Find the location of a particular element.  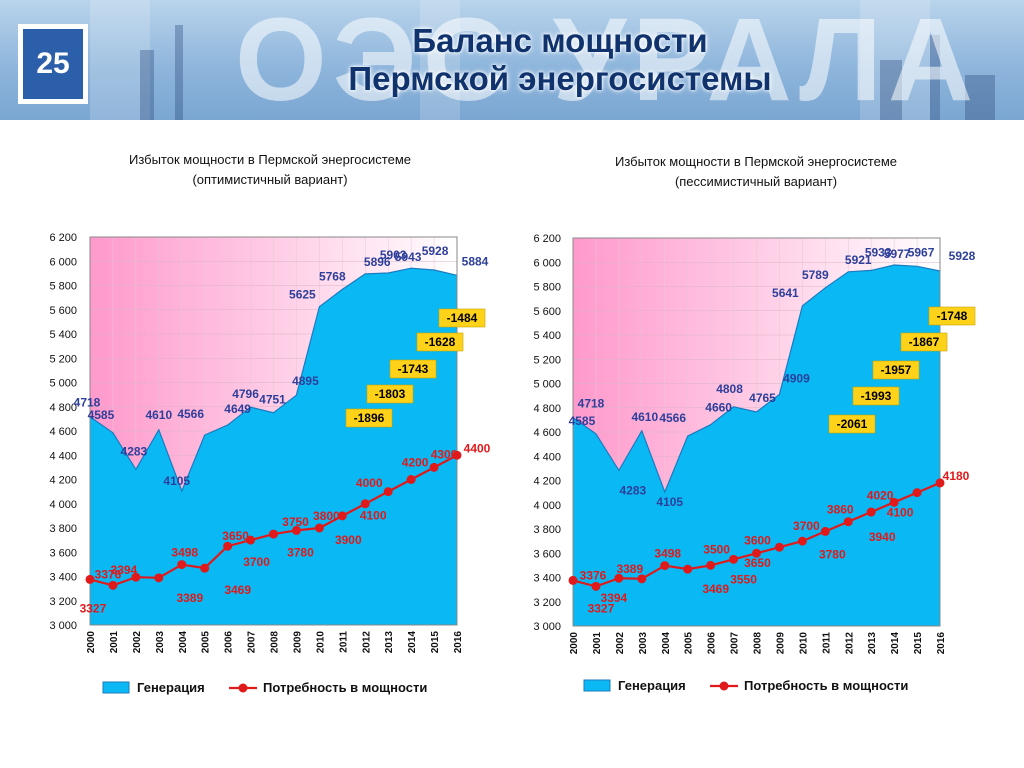

demand-data-label: 4020 is located at coordinates (880, 495).